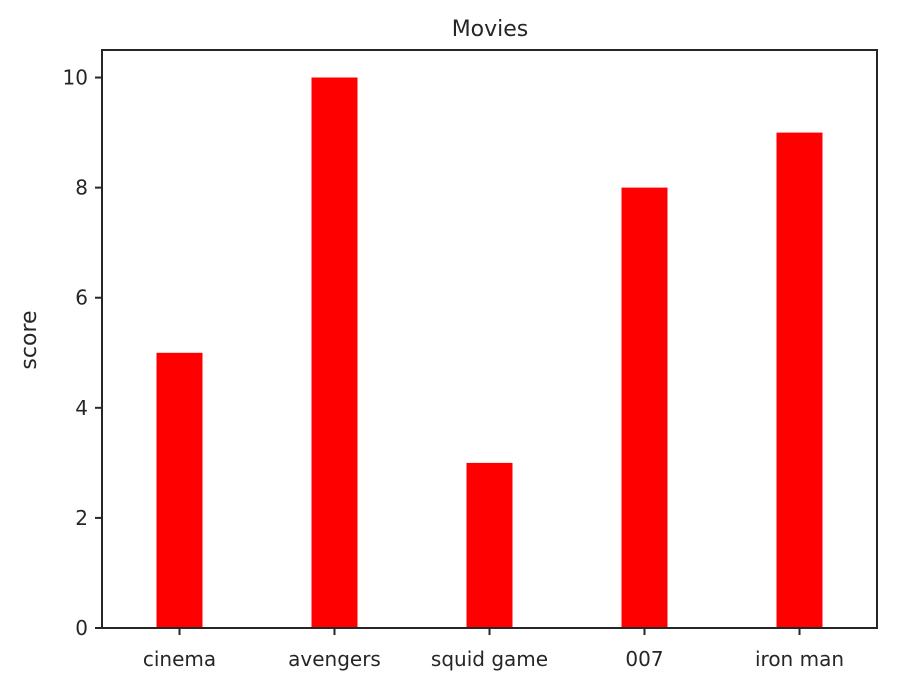 The height and width of the screenshot is (696, 898). What do you see at coordinates (490, 29) in the screenshot?
I see `chart-title: Movies` at bounding box center [490, 29].